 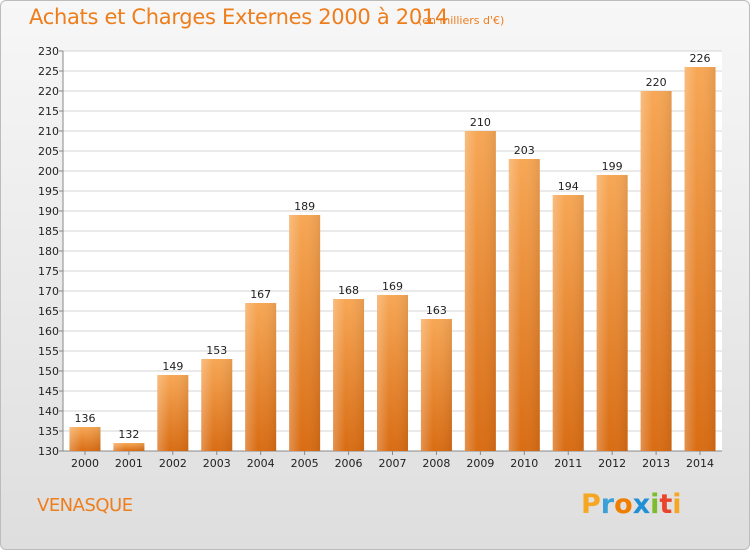 I want to click on y-tick-label: 205, so click(x=48, y=151).